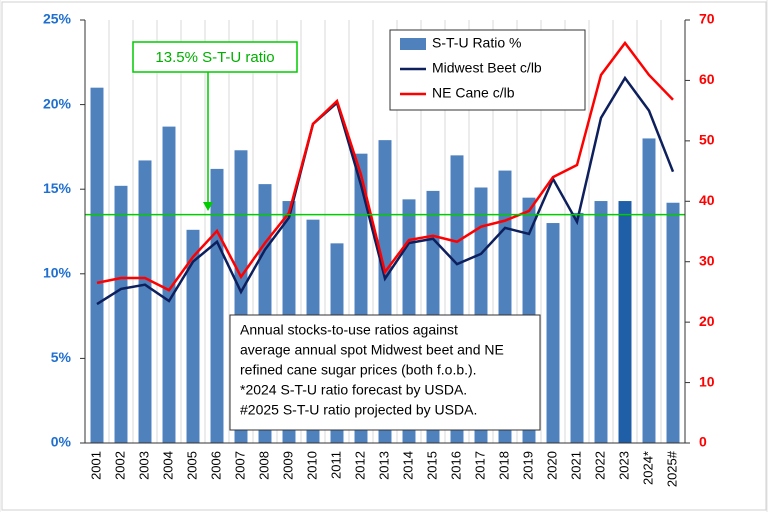 The image size is (768, 512). Describe the element at coordinates (623, 465) in the screenshot. I see `x-tick-label: 2023` at that location.